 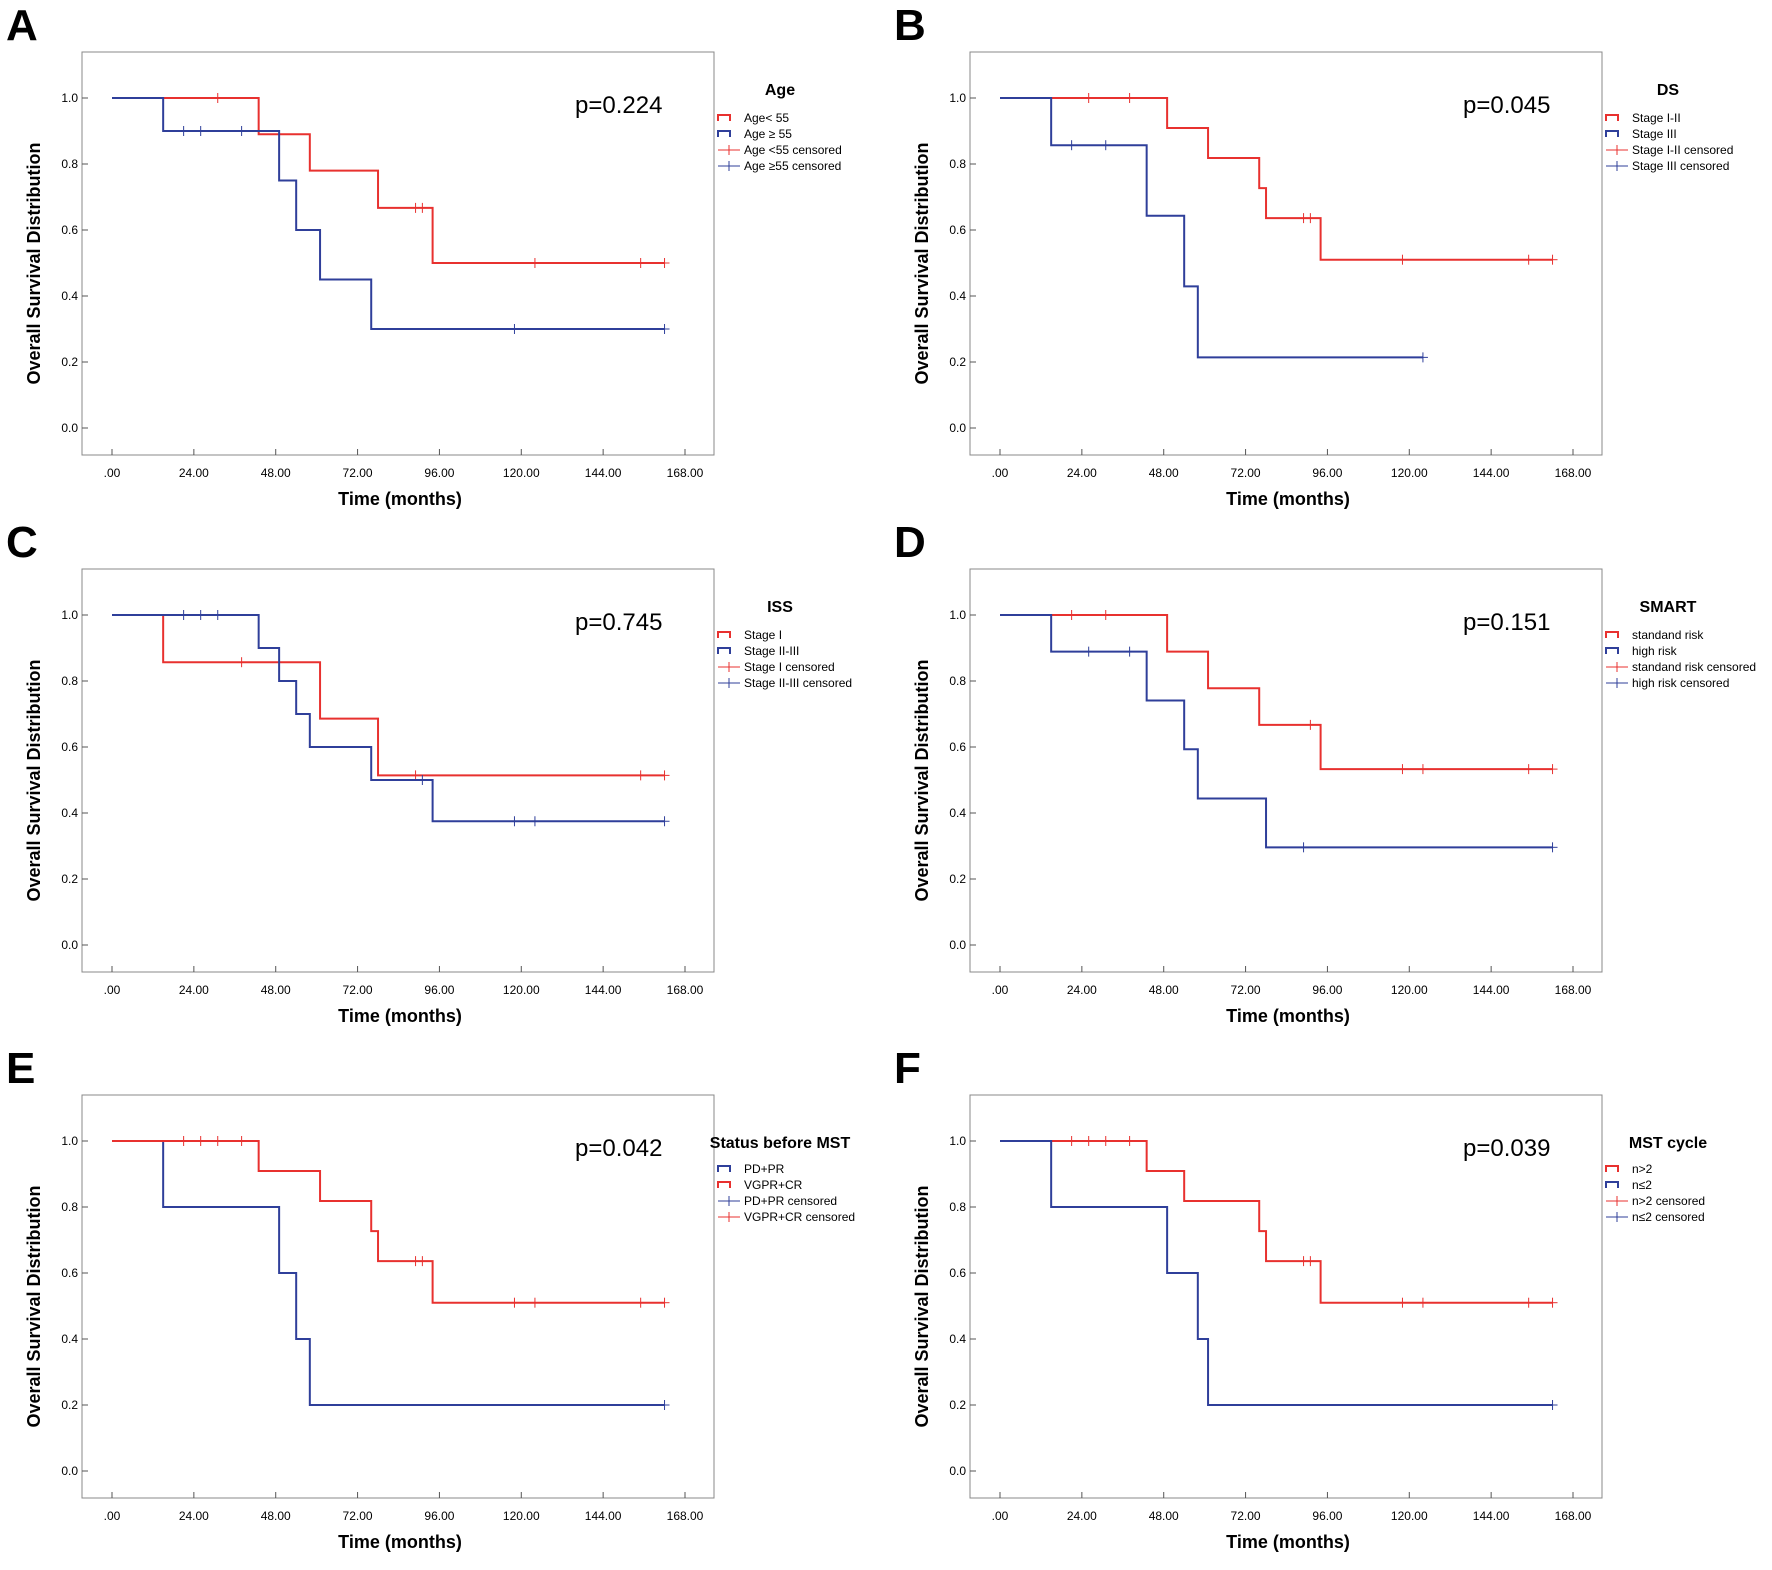 What do you see at coordinates (798, 683) in the screenshot?
I see `legend-label: Stage II-III censored` at bounding box center [798, 683].